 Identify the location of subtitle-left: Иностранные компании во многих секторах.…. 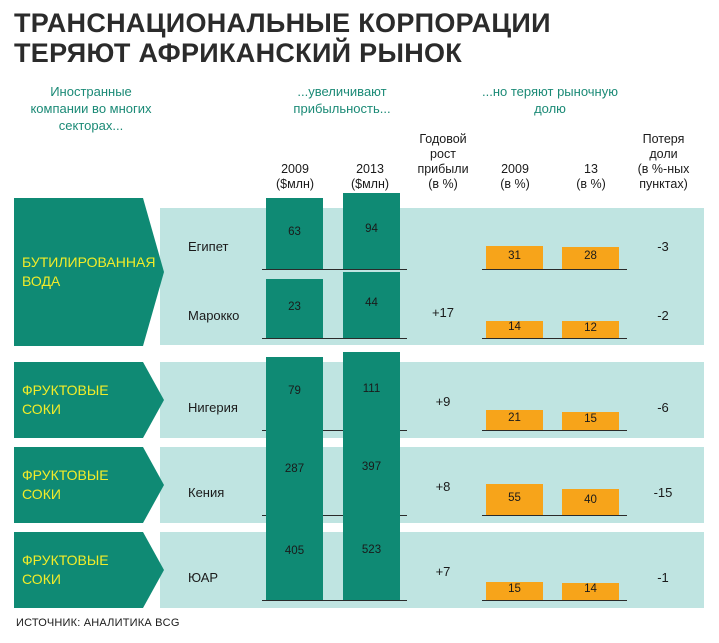
(91, 108).